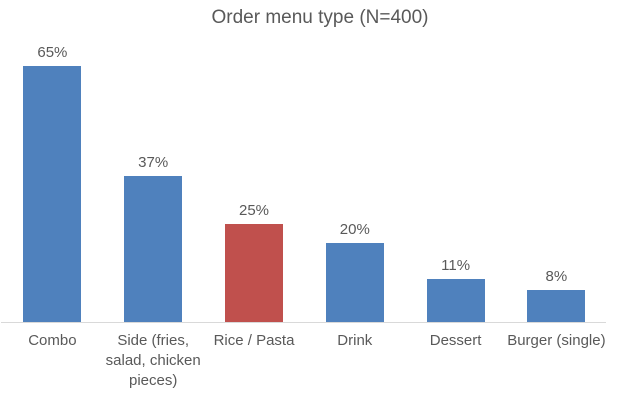 This screenshot has width=640, height=406. What do you see at coordinates (354, 229) in the screenshot?
I see `bar-value-label: 20%` at bounding box center [354, 229].